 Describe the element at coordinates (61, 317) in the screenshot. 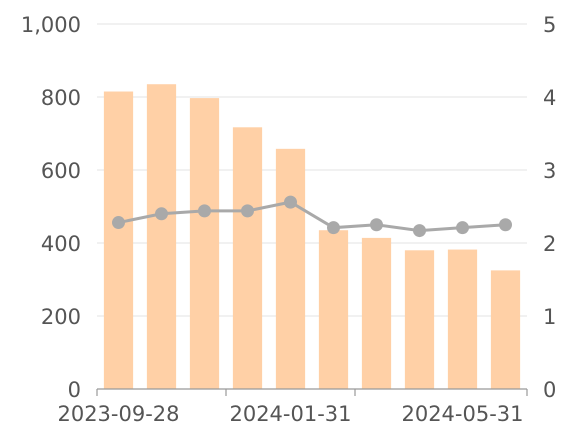

I see `y-left-tick-label: 200` at that location.